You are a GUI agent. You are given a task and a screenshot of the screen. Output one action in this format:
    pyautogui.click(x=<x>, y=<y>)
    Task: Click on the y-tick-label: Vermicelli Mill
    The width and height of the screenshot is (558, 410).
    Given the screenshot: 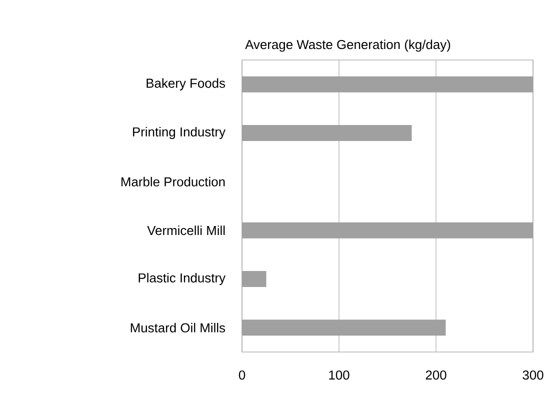 What is the action you would take?
    pyautogui.click(x=186, y=231)
    